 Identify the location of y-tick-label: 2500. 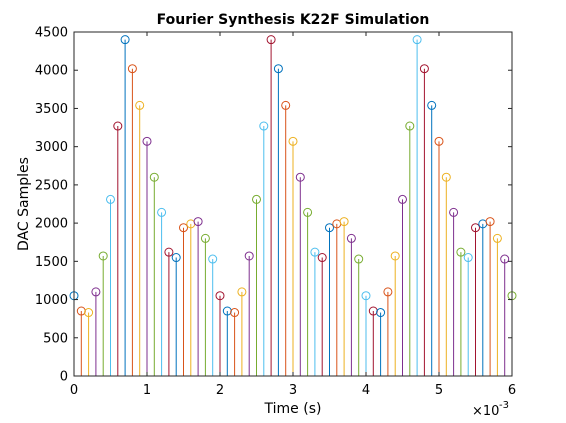
(51, 185).